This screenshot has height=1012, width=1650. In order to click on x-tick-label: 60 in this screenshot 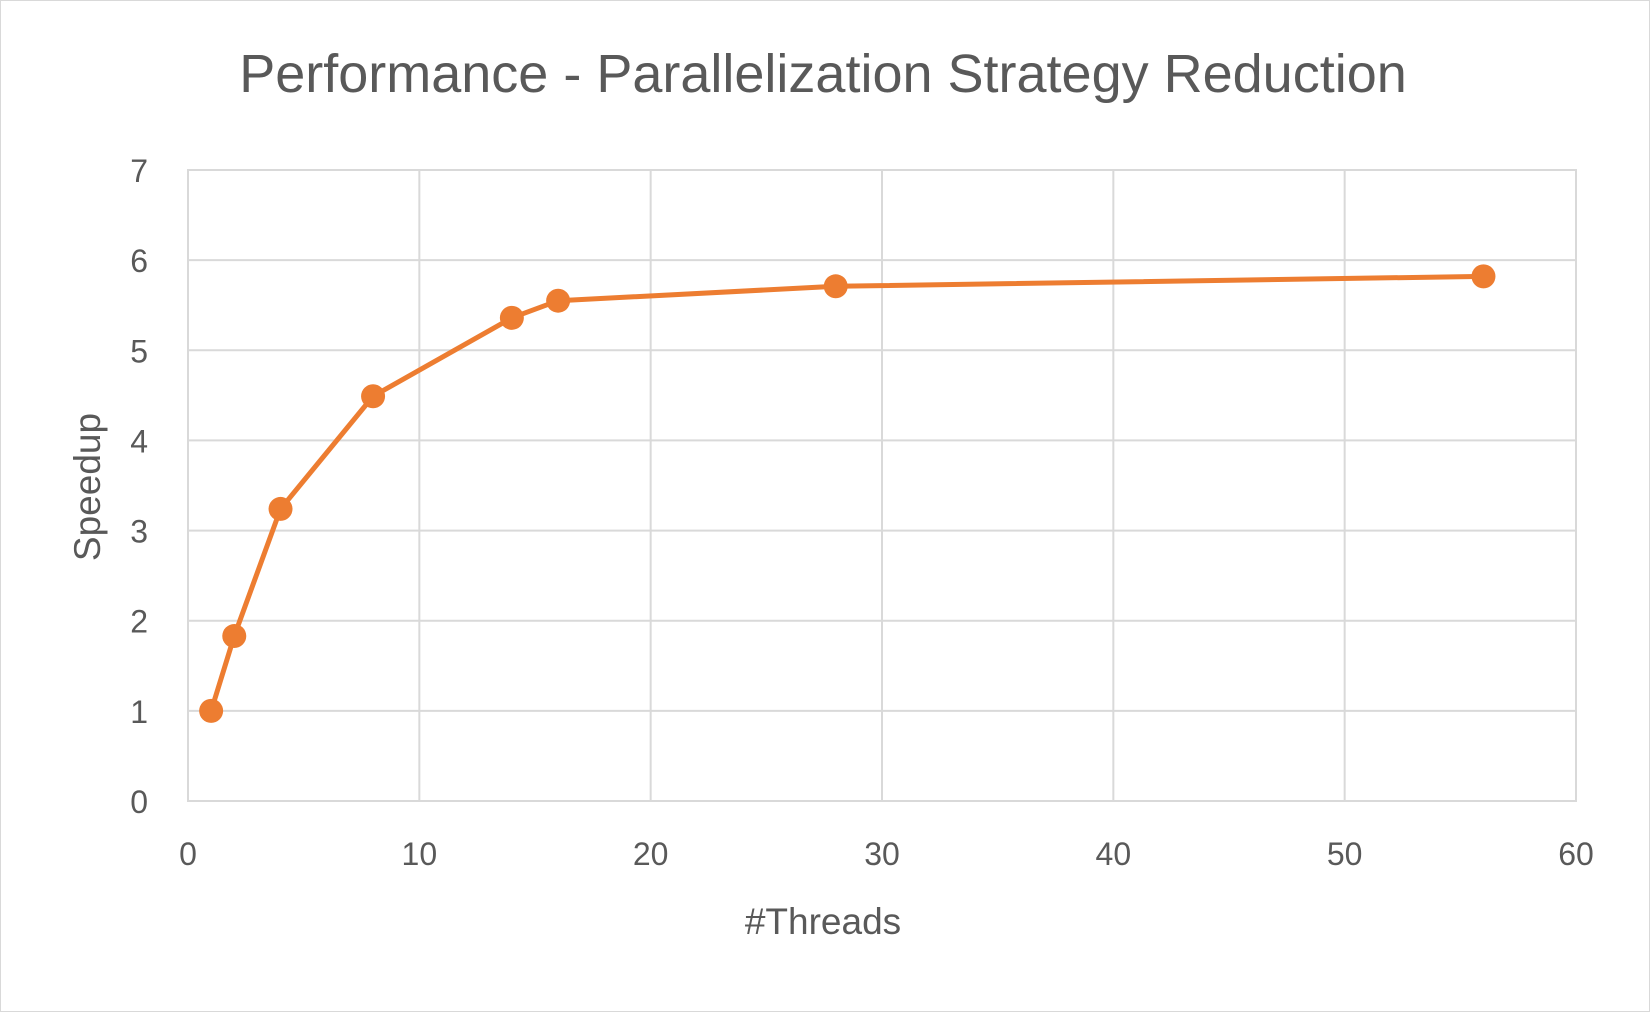, I will do `click(1576, 854)`.